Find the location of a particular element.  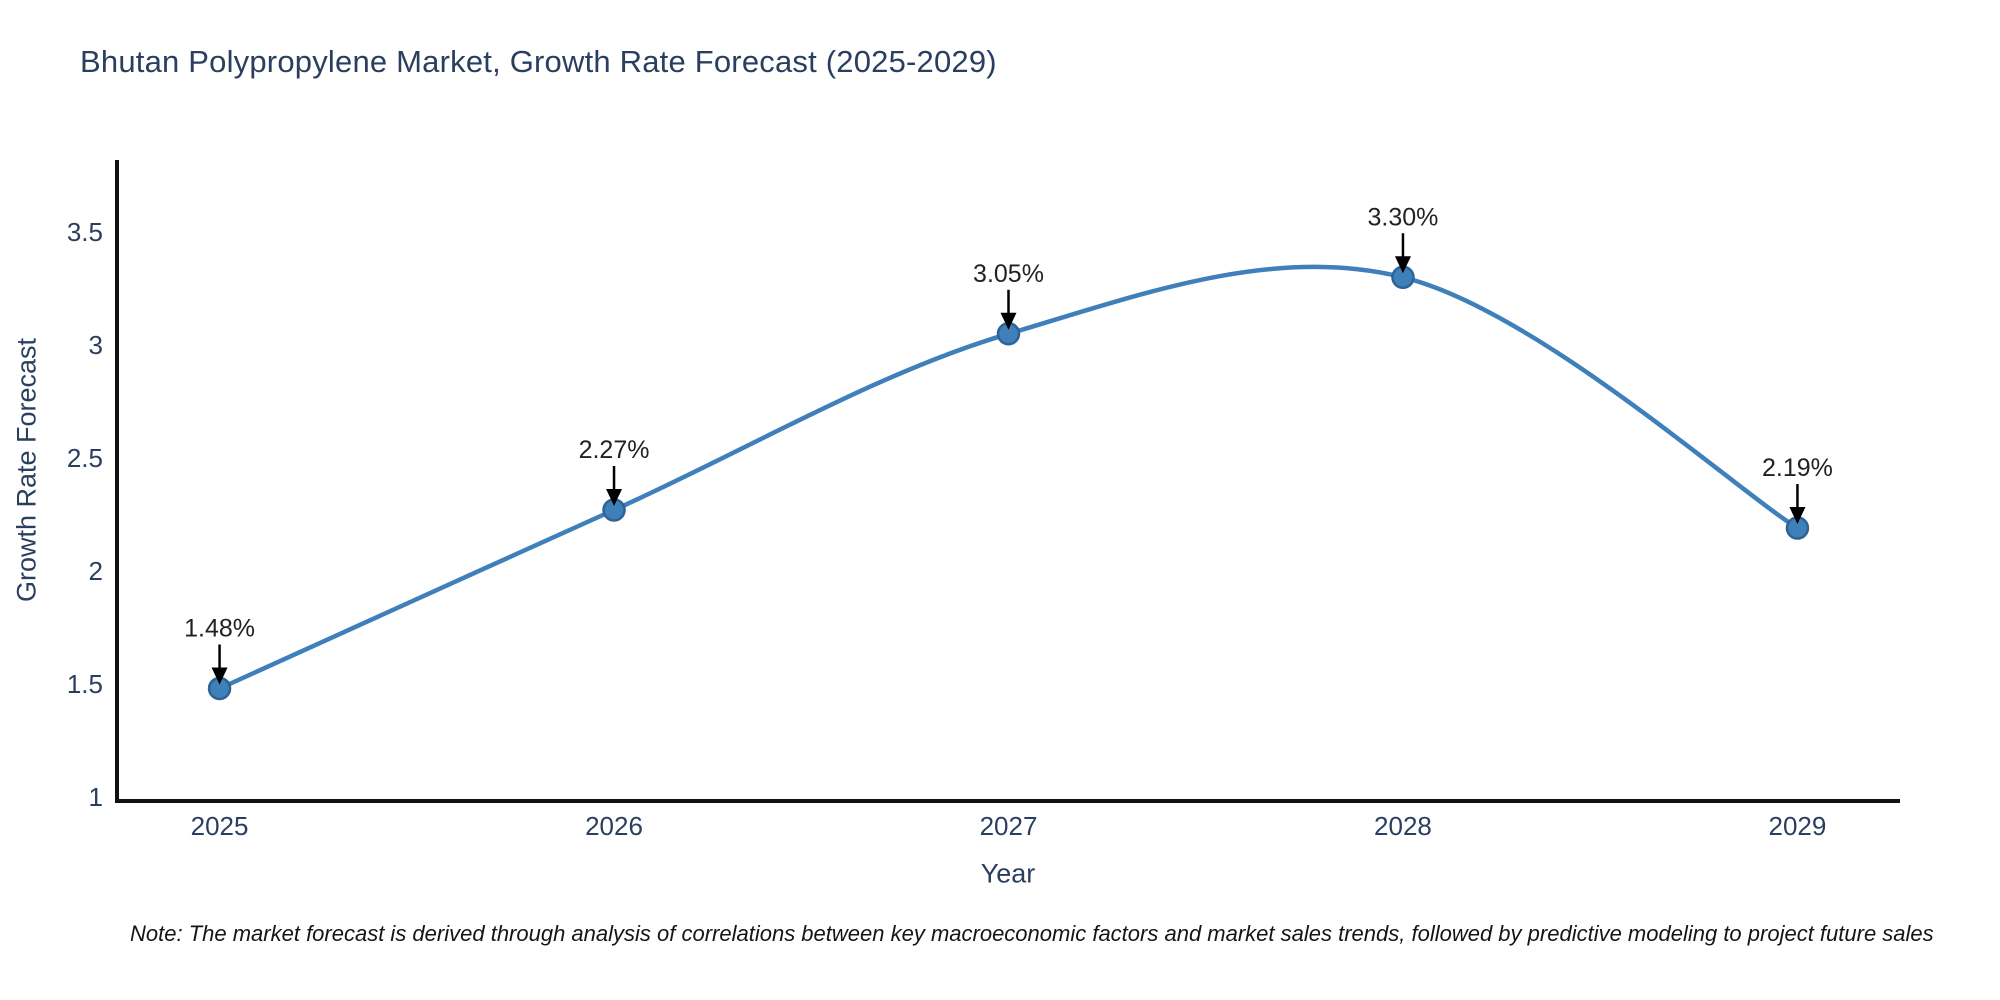

x-tick-label: 2025 is located at coordinates (220, 826).